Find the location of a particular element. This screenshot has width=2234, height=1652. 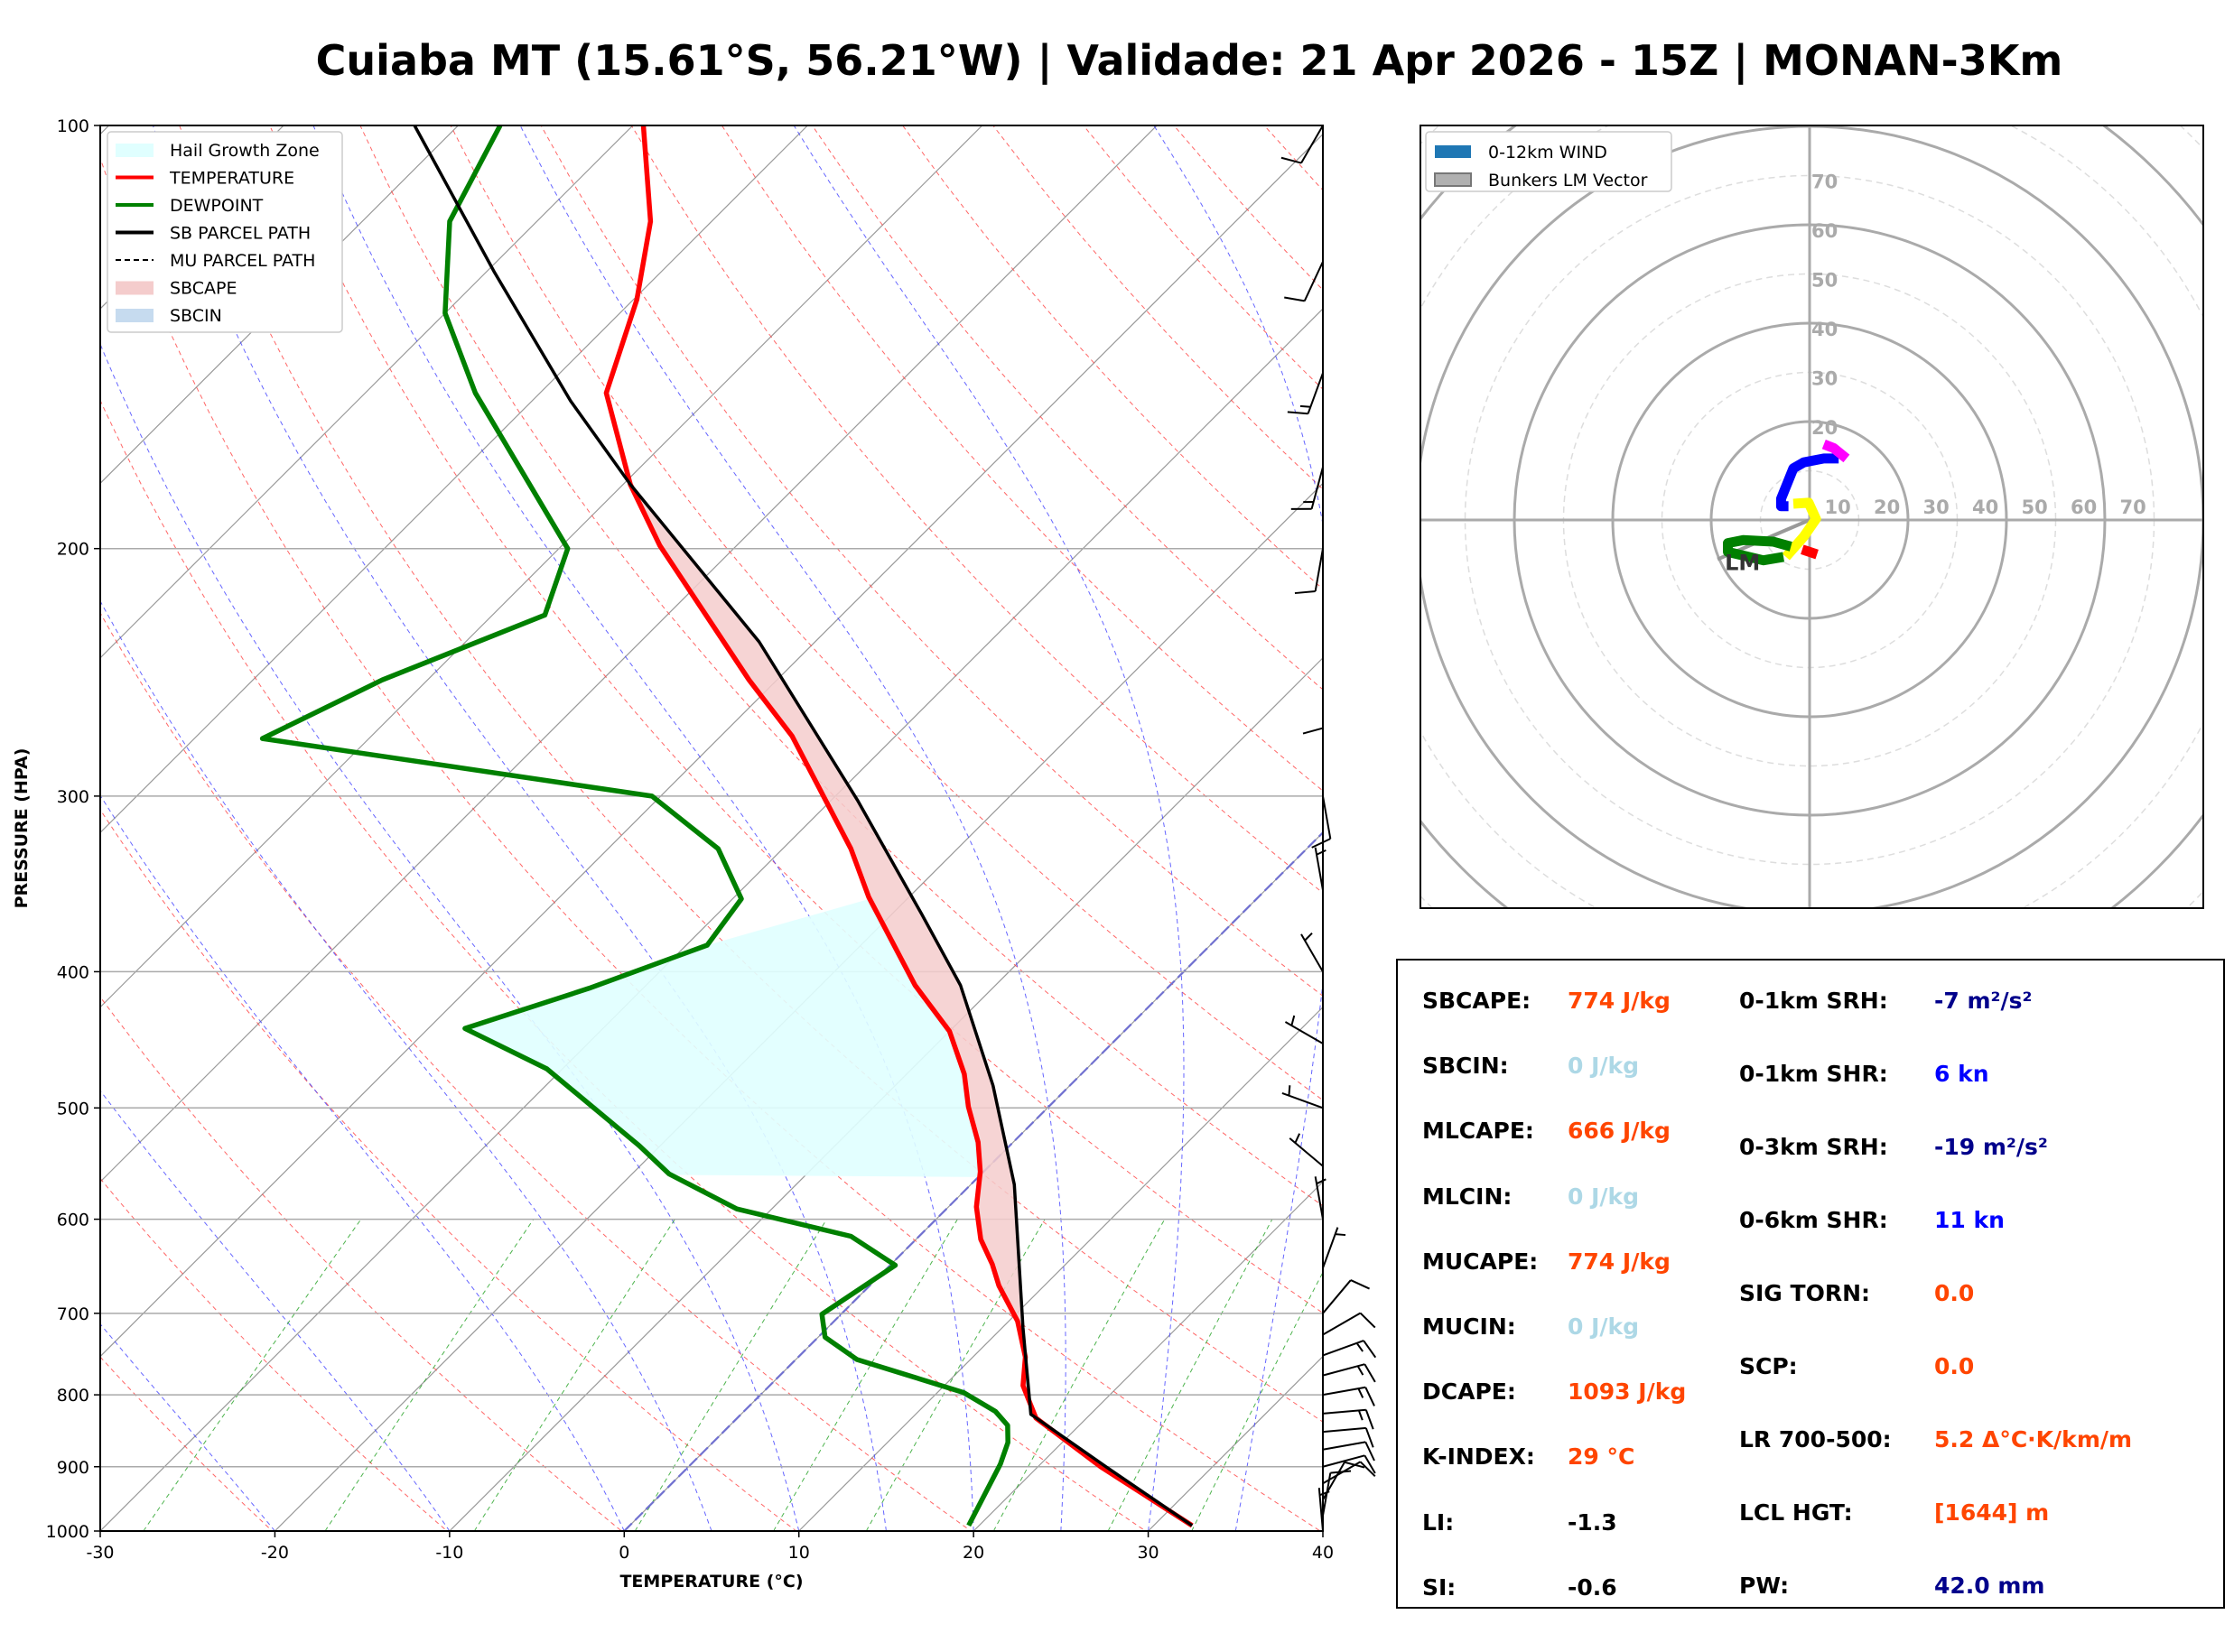

hodograph-vertical-label: 40 is located at coordinates (1824, 329).